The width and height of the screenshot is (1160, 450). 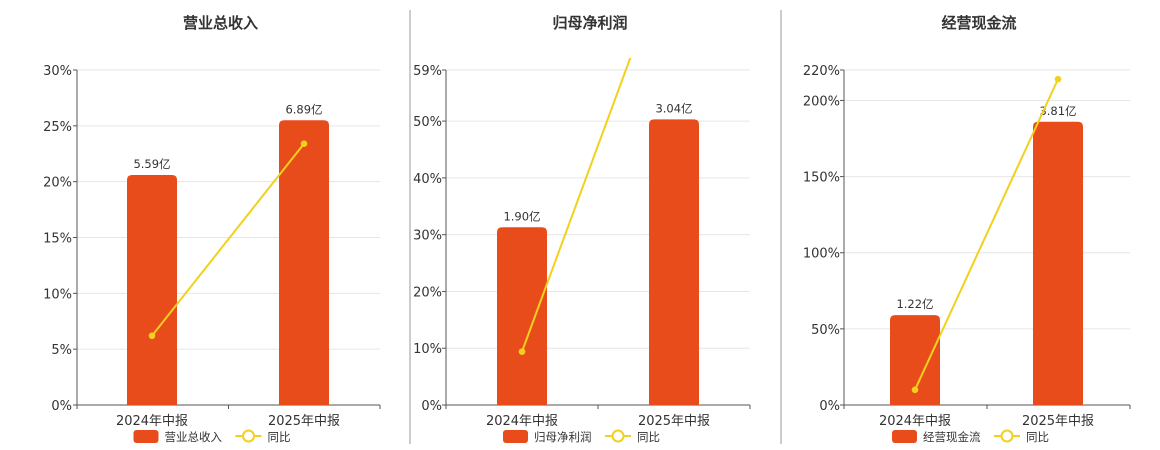 What do you see at coordinates (952, 437) in the screenshot?
I see `legend-bar-label: 经营现金流` at bounding box center [952, 437].